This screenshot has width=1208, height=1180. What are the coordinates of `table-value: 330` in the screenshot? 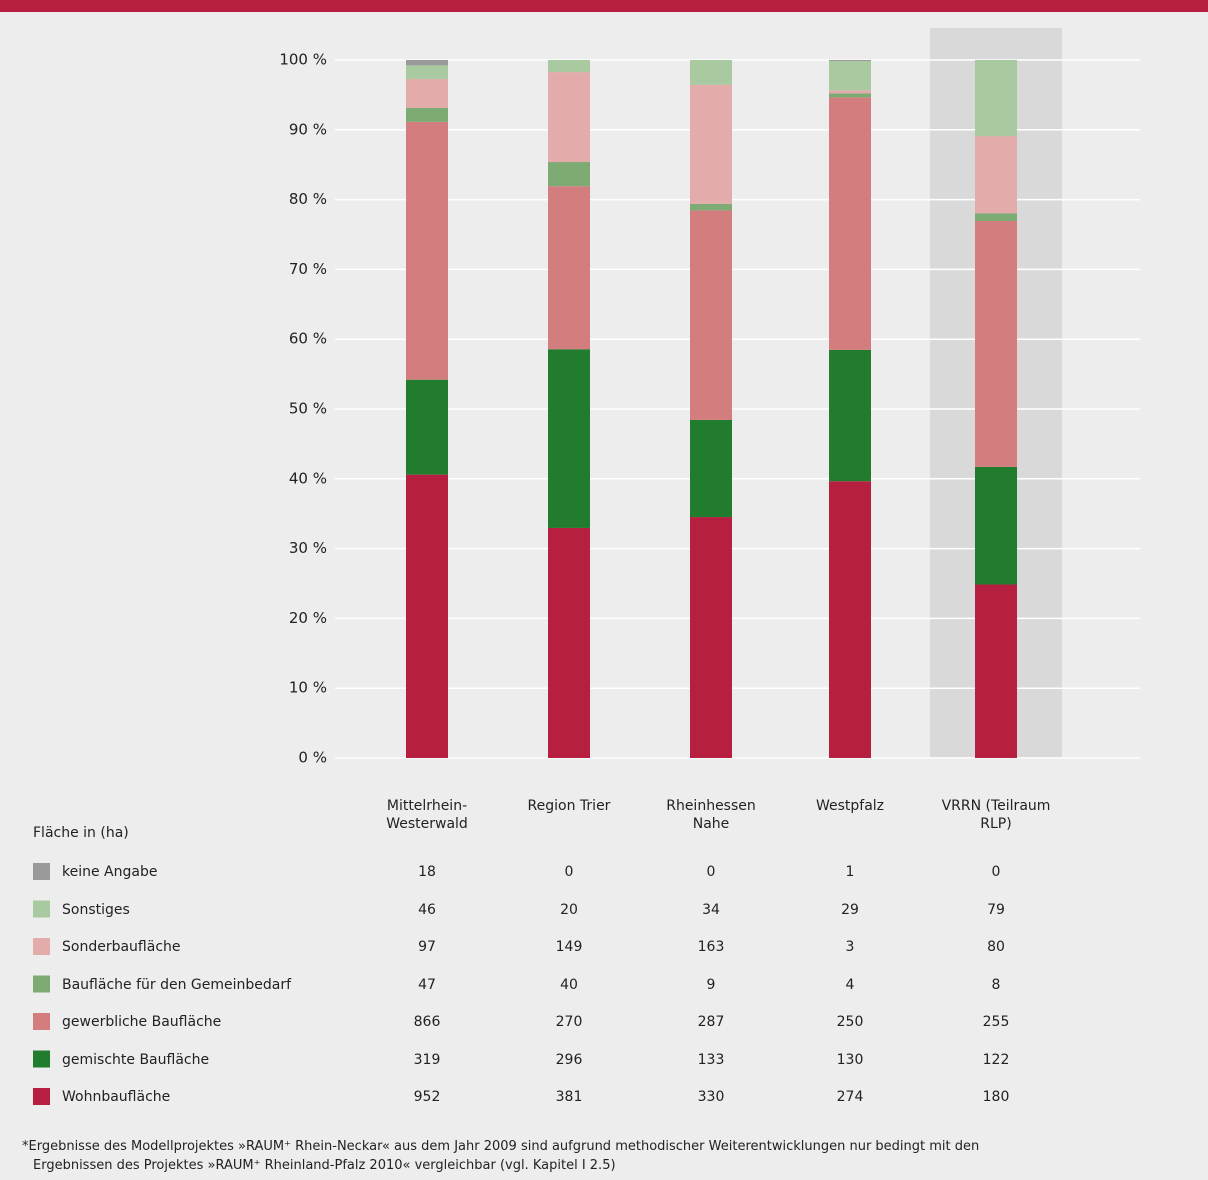 It's located at (711, 1097).